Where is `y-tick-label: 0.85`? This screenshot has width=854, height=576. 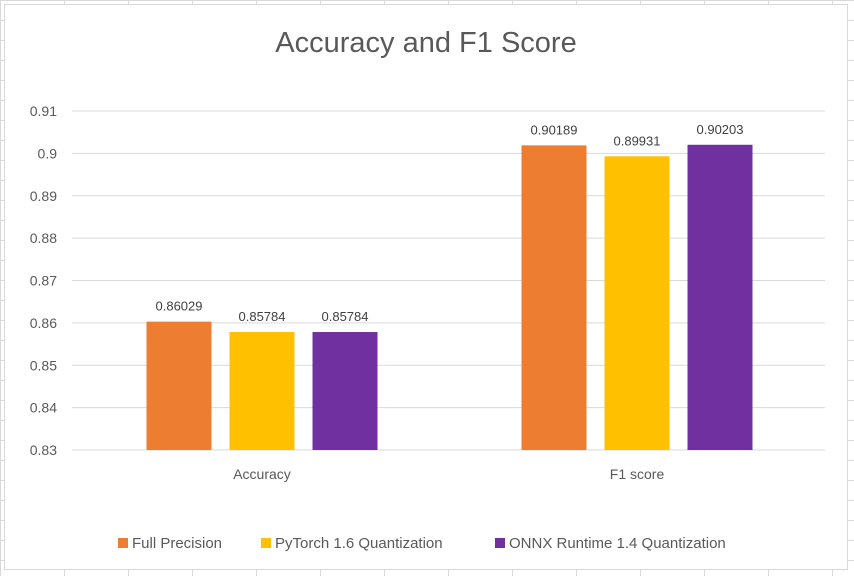 y-tick-label: 0.85 is located at coordinates (43, 365).